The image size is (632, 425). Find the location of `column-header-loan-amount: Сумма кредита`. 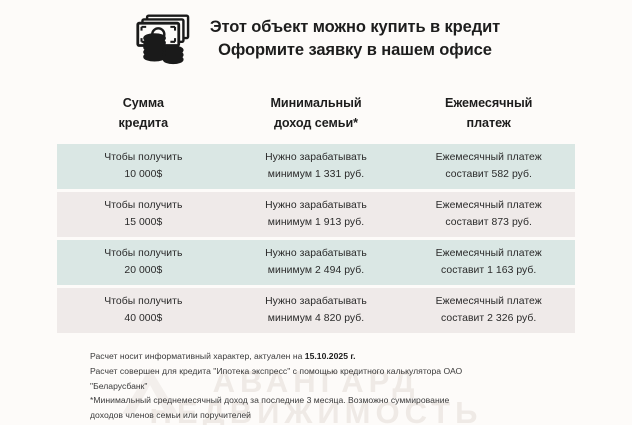

column-header-loan-amount: Сумма кредита is located at coordinates (143, 113).